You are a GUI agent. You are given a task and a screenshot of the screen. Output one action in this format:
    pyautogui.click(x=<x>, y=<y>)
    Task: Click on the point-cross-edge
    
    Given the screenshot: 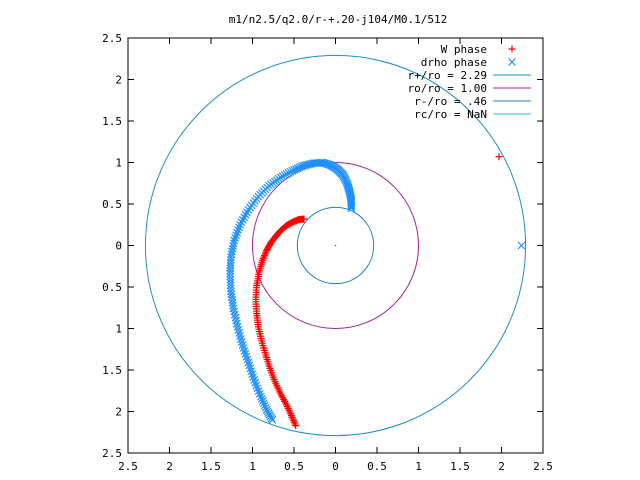 What is the action you would take?
    pyautogui.click(x=521, y=245)
    